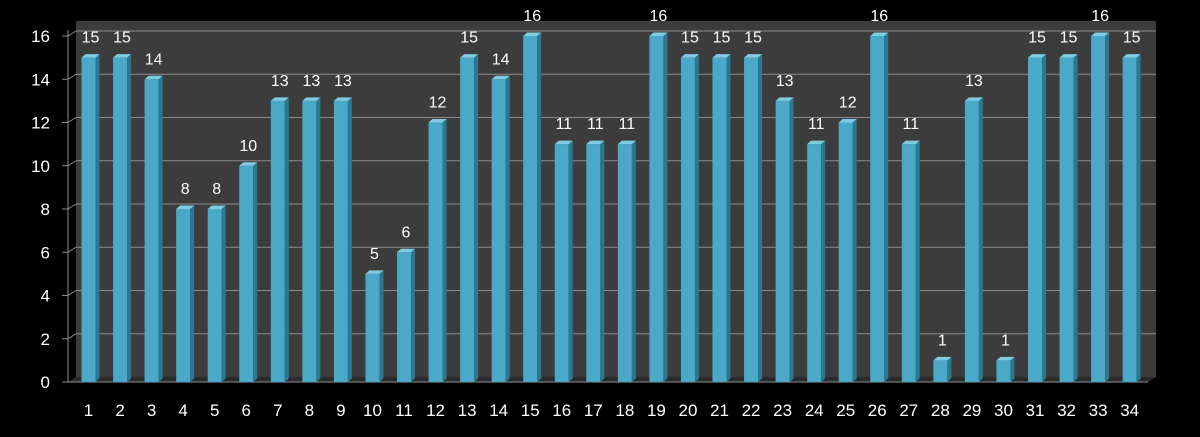 This screenshot has width=1200, height=437. What do you see at coordinates (814, 410) in the screenshot?
I see `x-tick-label: 24` at bounding box center [814, 410].